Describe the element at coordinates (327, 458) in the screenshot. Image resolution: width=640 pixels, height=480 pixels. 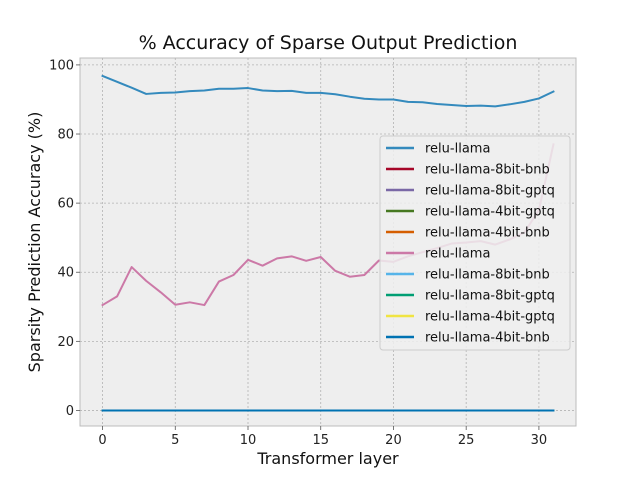
I see `x-axis-label: Transformer layer` at that location.